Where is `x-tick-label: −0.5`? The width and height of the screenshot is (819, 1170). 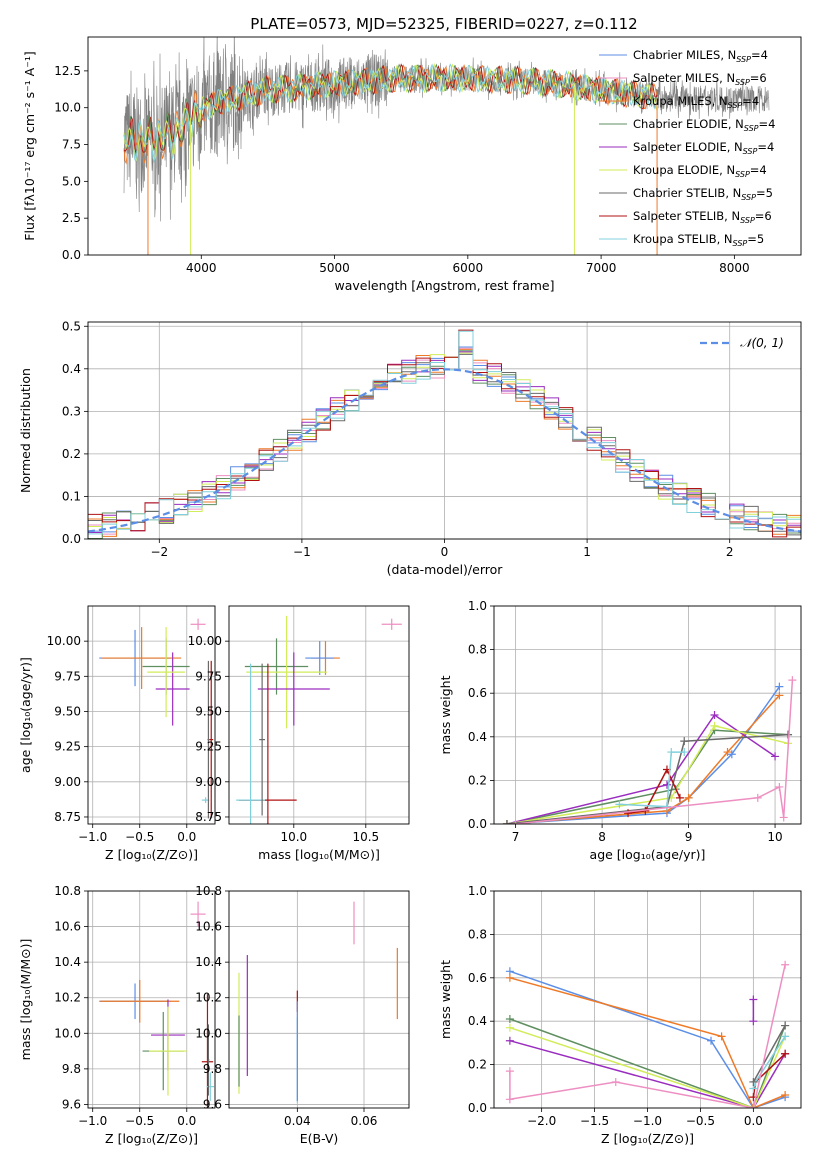
x-tick-label: −0.5 is located at coordinates (700, 1121).